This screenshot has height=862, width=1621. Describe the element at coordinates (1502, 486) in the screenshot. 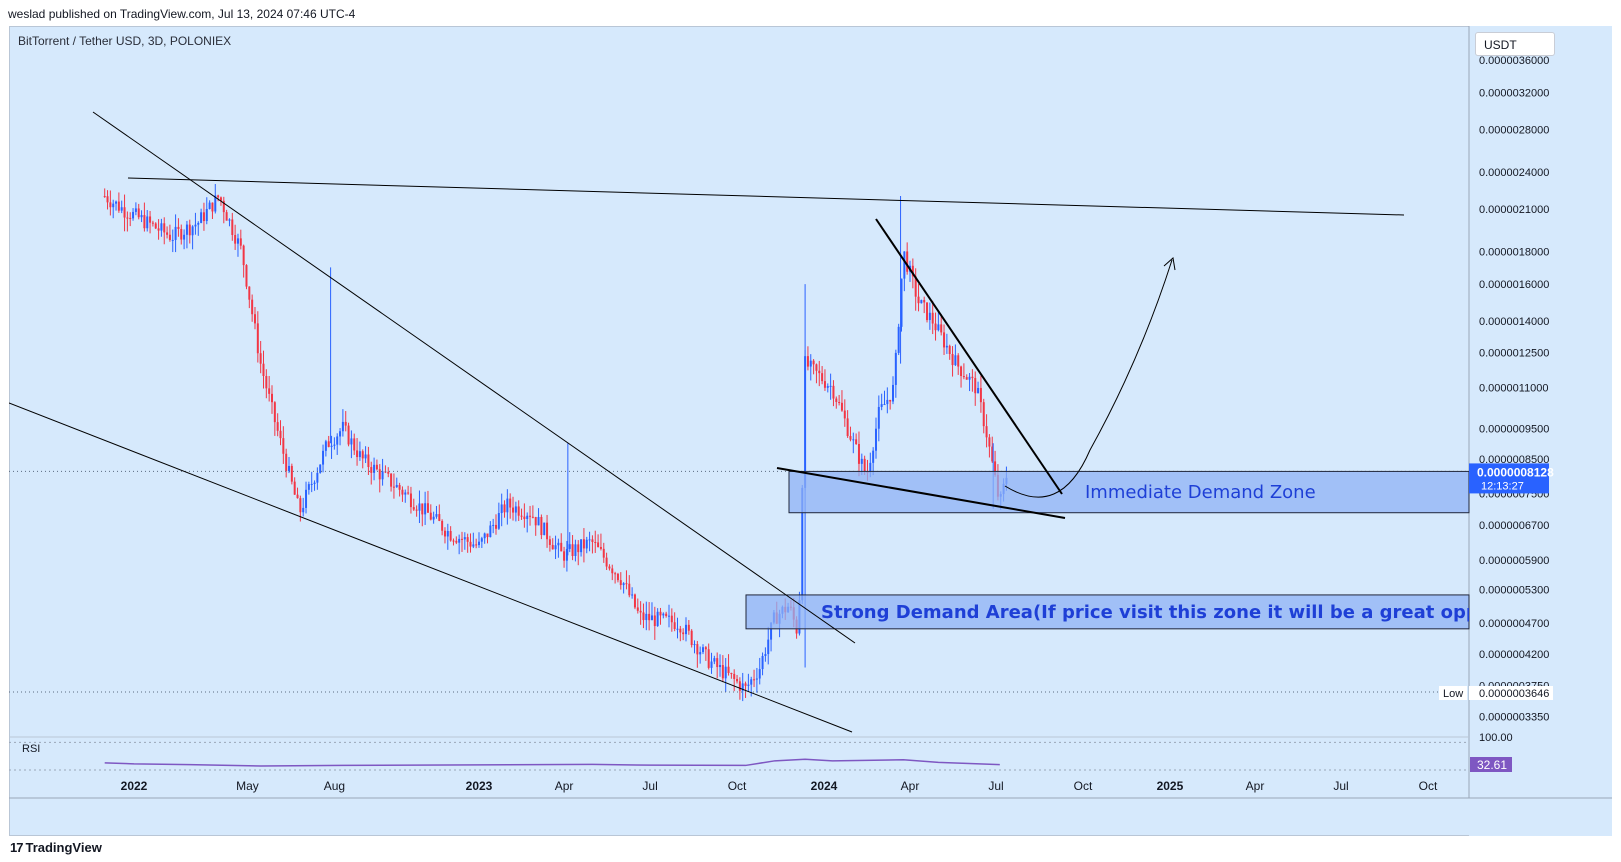

I see `countdown-text: 12:13:27` at that location.